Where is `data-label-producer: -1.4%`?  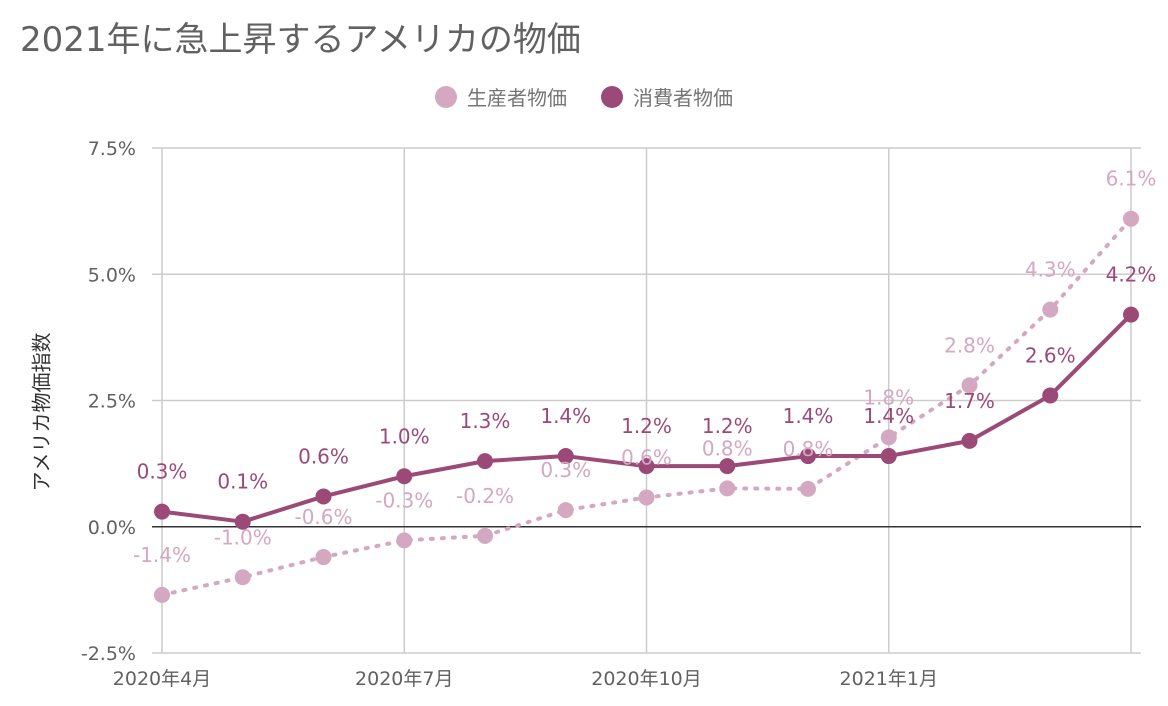
data-label-producer: -1.4% is located at coordinates (162, 555).